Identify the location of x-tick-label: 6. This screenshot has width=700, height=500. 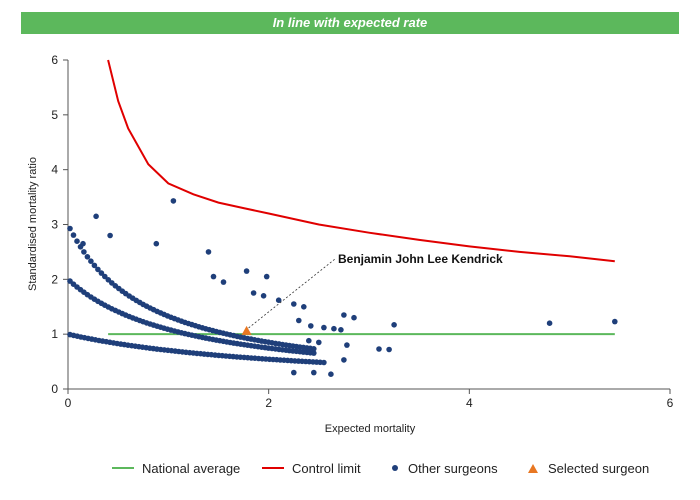
(670, 403).